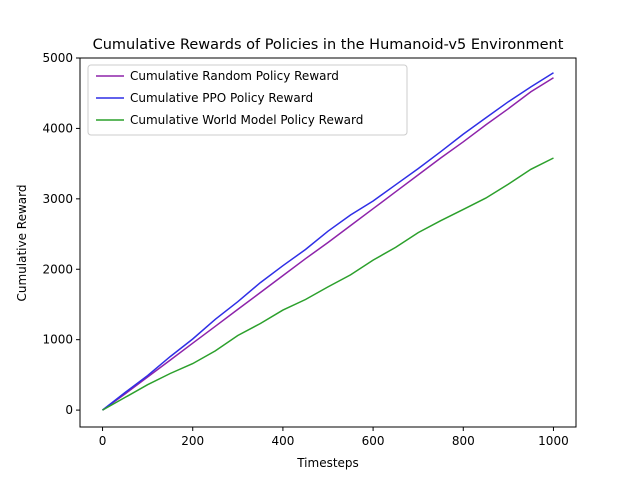  I want to click on y-axis: 0 1000 2000 3000 4000 5000, so click(61, 234).